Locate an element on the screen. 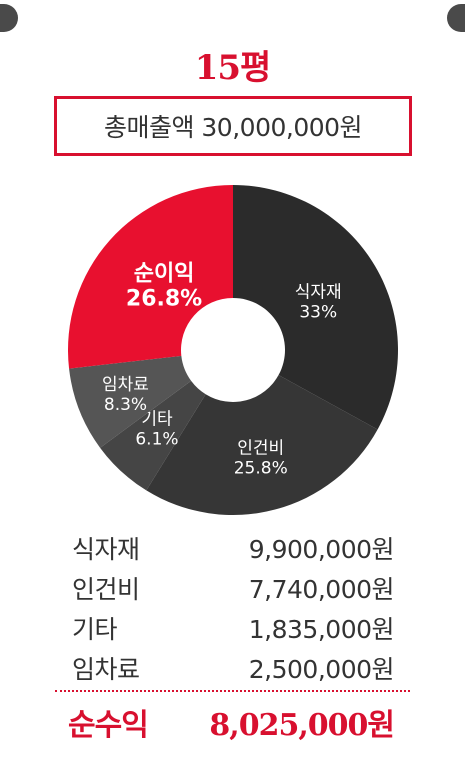 The image size is (465, 780). net-profit-label: 순수익 is located at coordinates (108, 725).